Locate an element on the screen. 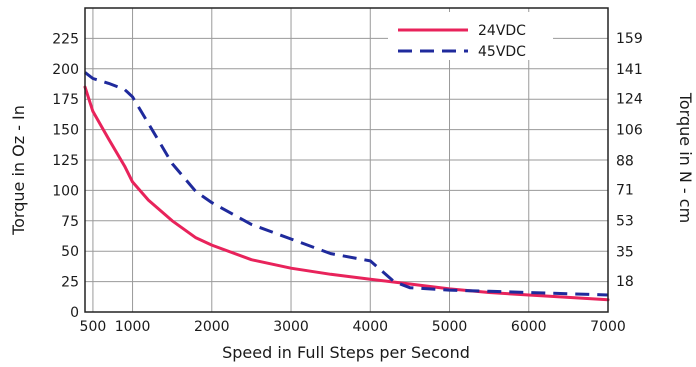 This screenshot has height=367, width=696. right-y-tick-label: 18 is located at coordinates (625, 282).